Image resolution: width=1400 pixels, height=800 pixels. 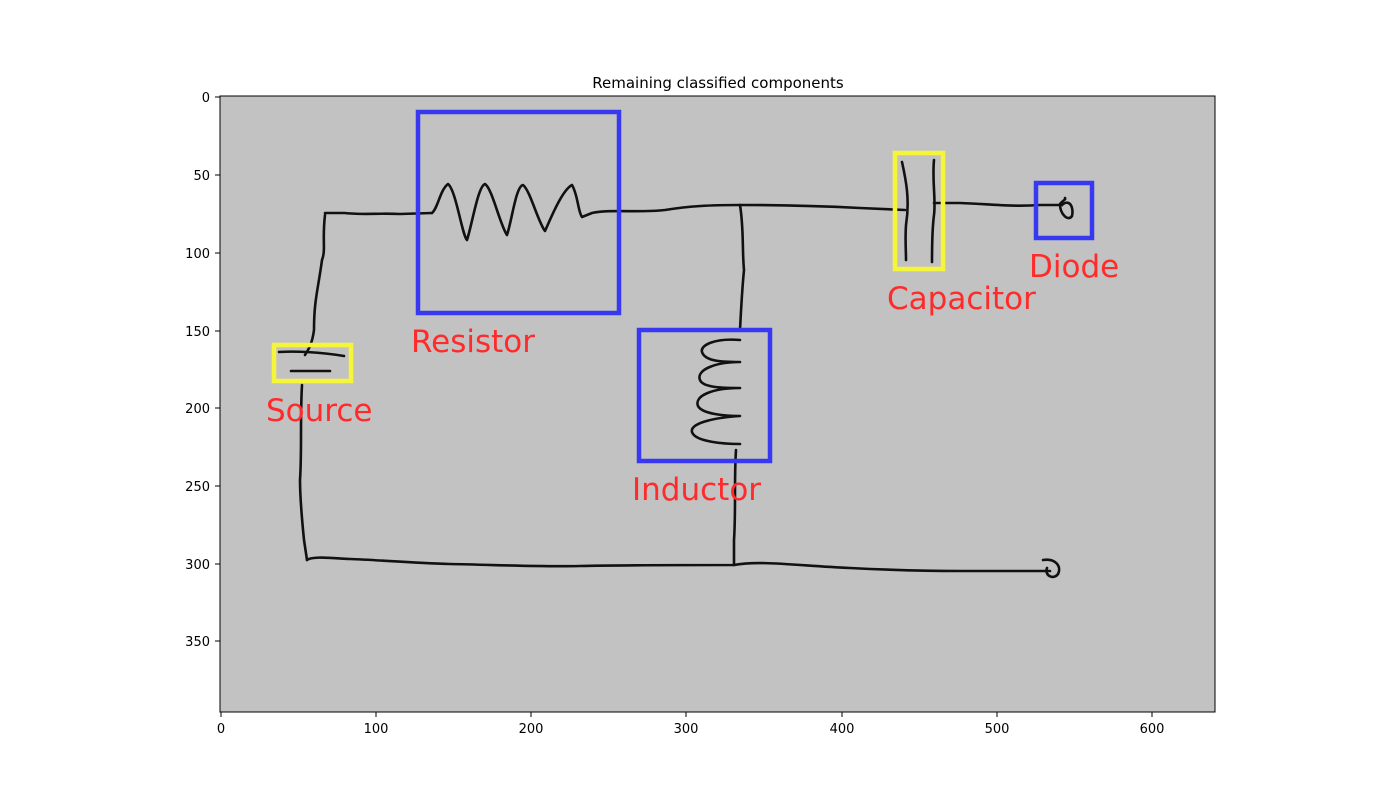 I want to click on x-tick-label: 600, so click(x=1152, y=729).